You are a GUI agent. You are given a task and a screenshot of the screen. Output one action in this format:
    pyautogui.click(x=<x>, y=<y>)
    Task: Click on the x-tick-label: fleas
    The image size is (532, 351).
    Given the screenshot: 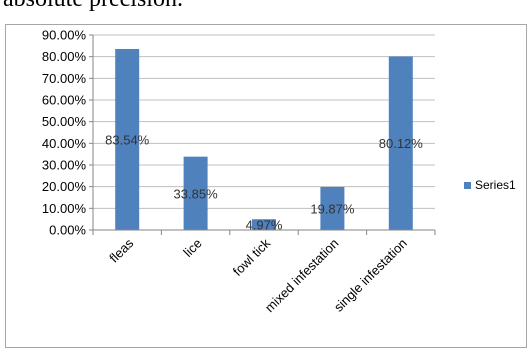 What is the action you would take?
    pyautogui.click(x=121, y=250)
    